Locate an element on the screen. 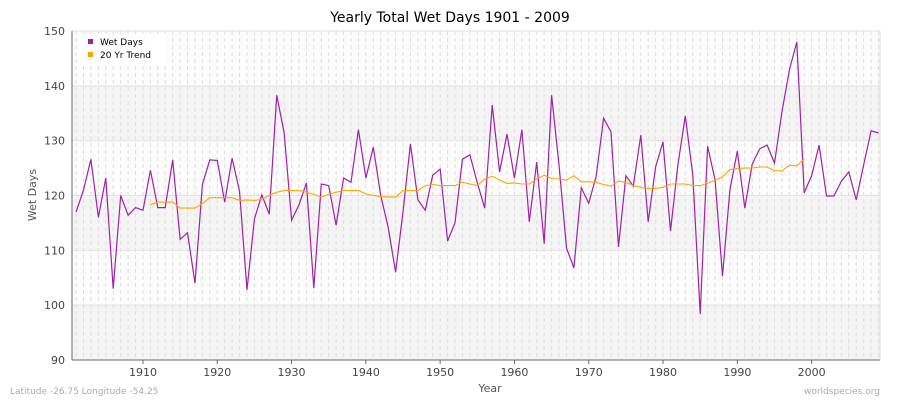 This screenshot has width=900, height=400. x-axis-label: Year is located at coordinates (489, 388).